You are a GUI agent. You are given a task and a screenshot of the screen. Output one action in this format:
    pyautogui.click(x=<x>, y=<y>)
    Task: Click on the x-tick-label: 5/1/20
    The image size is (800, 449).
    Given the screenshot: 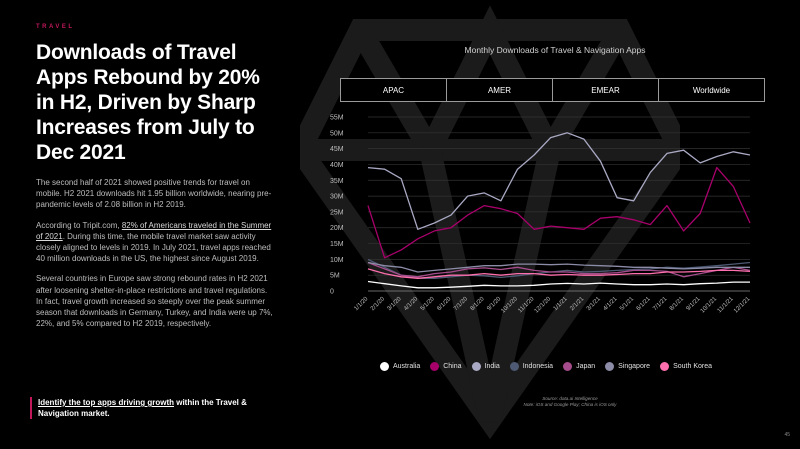 What is the action you would take?
    pyautogui.click(x=428, y=304)
    